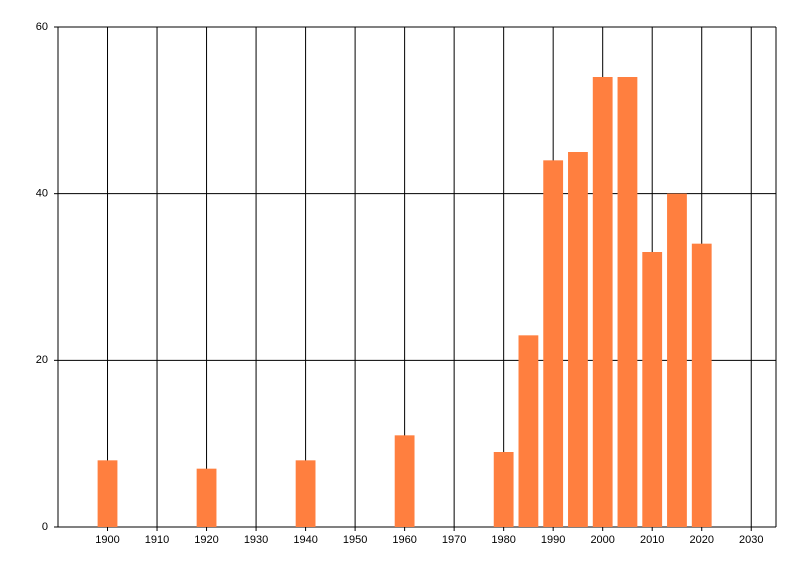  Describe the element at coordinates (45, 527) in the screenshot. I see `y-tick-label: 0` at that location.